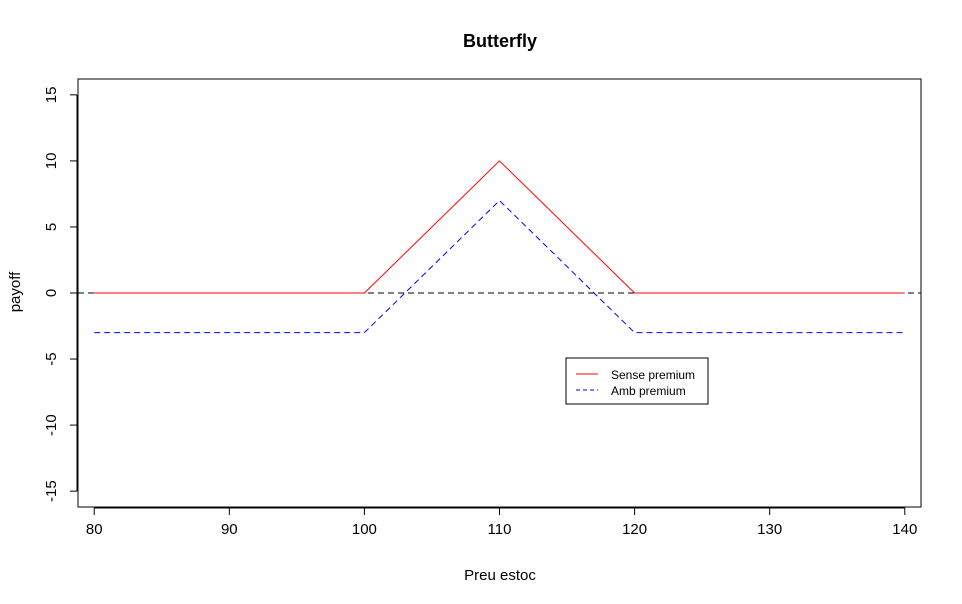 This screenshot has width=962, height=604. I want to click on x-axis-label: Preu estoc, so click(500, 575).